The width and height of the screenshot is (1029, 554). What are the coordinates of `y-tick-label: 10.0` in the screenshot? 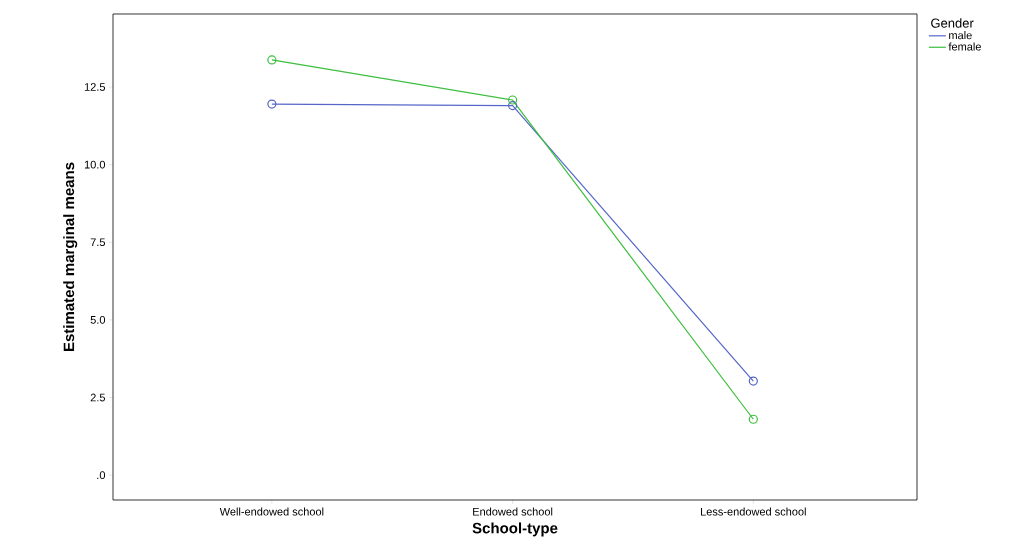 It's located at (95, 164).